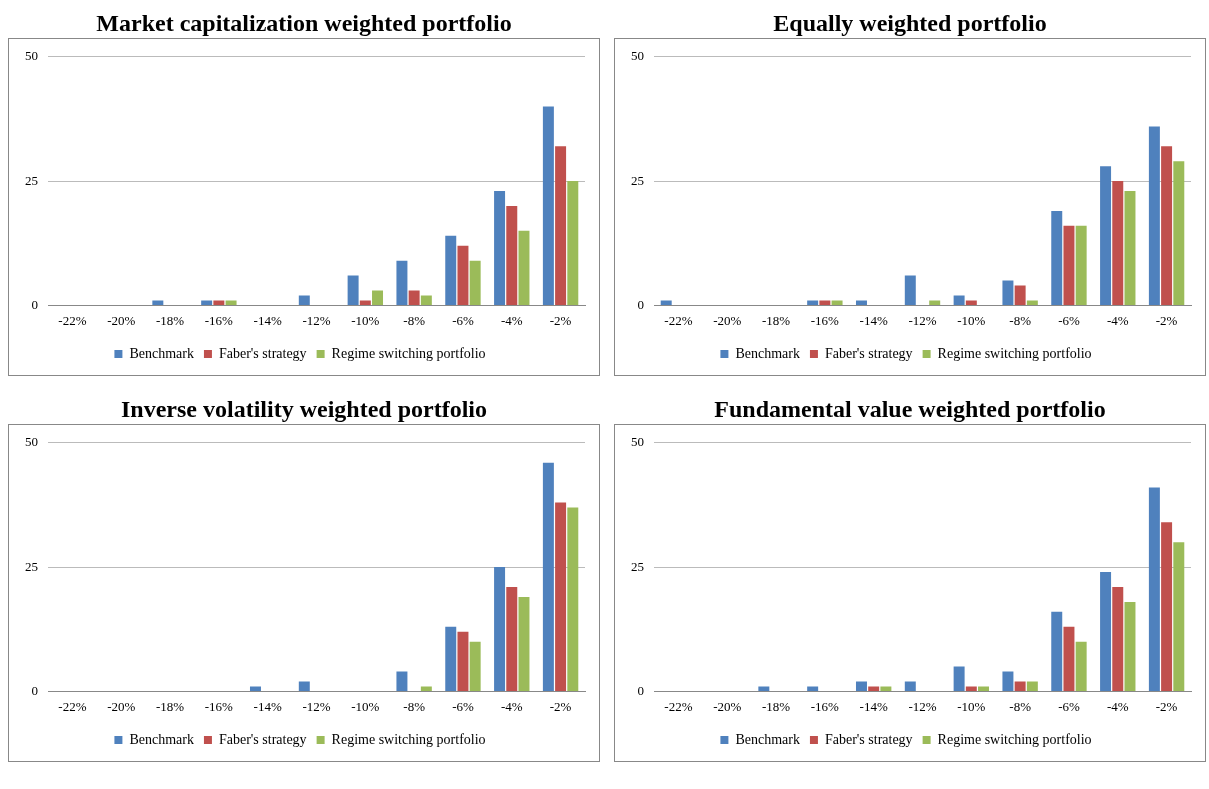 The image size is (1209, 789). I want to click on chart-title: Fundamental value weighted portfolio, so click(910, 409).